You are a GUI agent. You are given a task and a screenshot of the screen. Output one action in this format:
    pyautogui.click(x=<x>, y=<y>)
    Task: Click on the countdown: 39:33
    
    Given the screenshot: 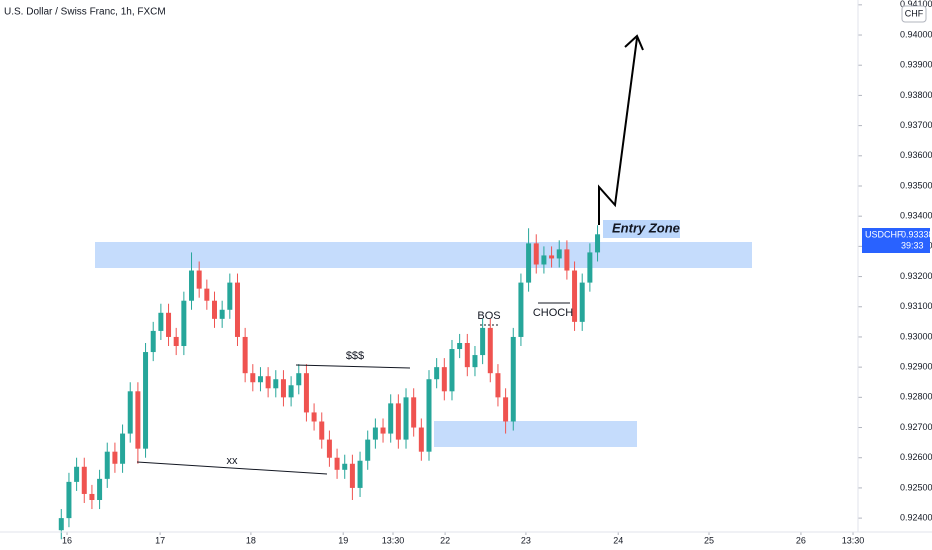 What is the action you would take?
    pyautogui.click(x=912, y=245)
    